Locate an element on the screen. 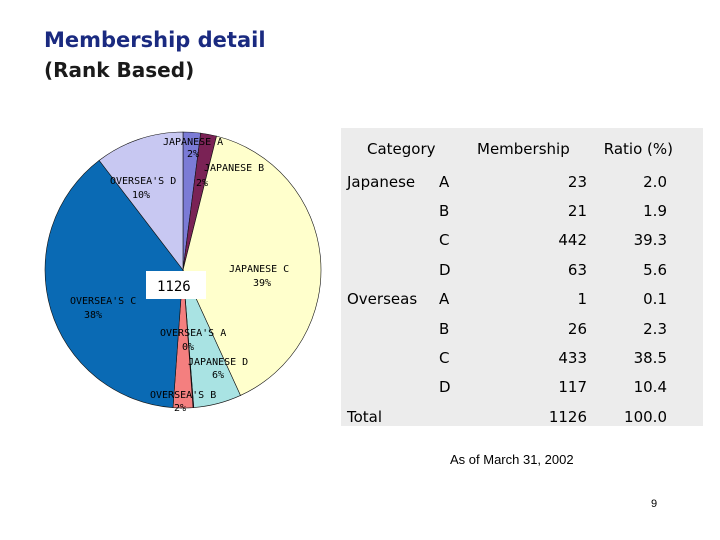 The height and width of the screenshot is (540, 720). cell-membership: 23 is located at coordinates (577, 181).